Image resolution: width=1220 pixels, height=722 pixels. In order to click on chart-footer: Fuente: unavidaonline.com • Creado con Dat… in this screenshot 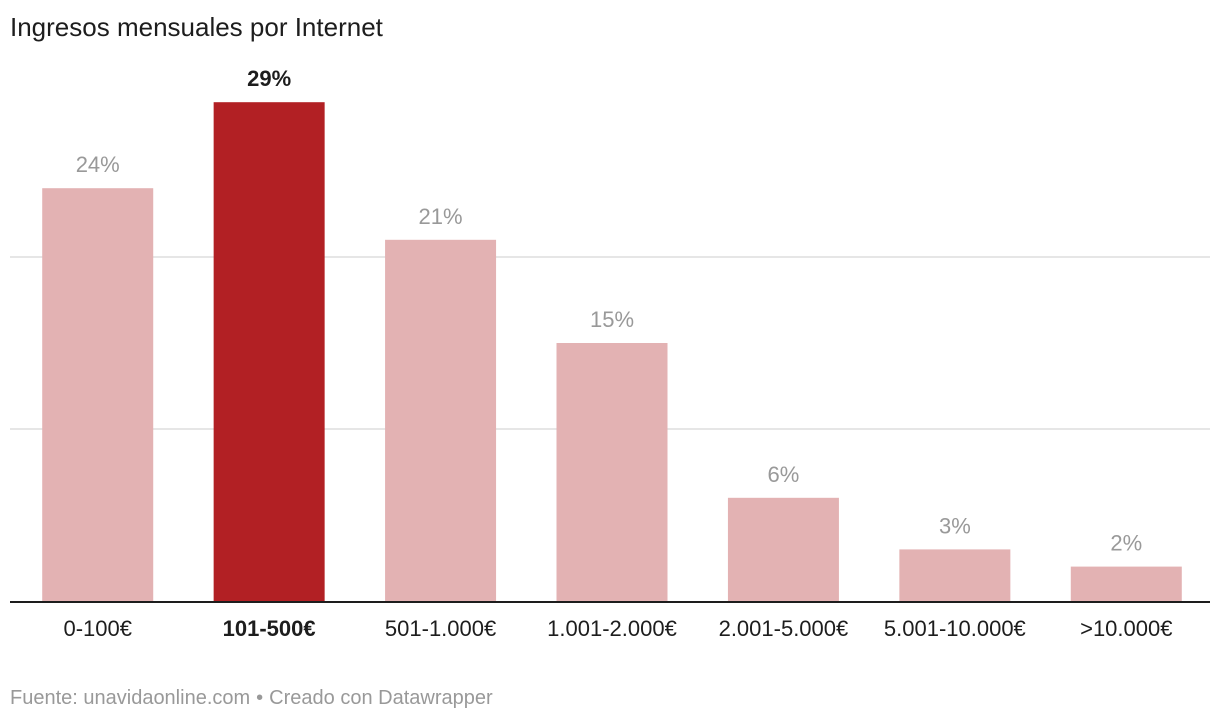, I will do `click(251, 698)`.